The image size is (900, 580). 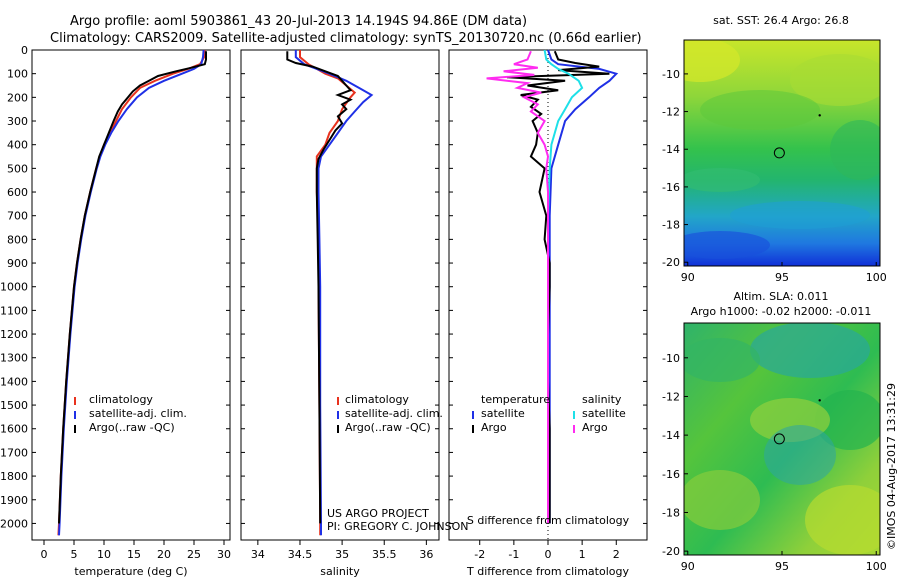 I want to click on pi-credit: PI: GREGORY C. JOHNSON, so click(x=397, y=526).